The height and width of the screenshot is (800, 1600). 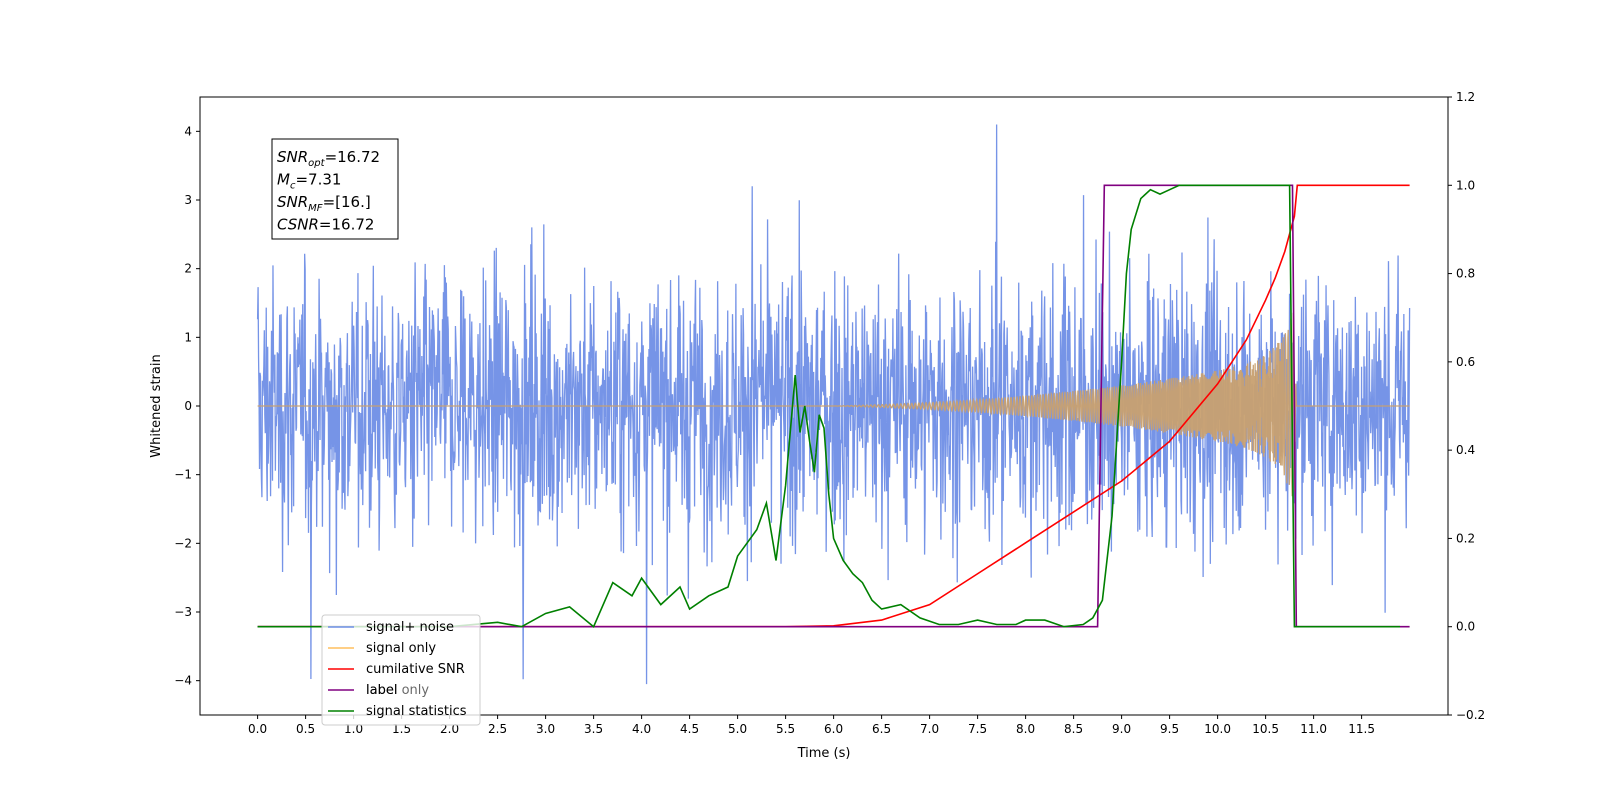 What do you see at coordinates (1466, 406) in the screenshot?
I see `y-axis-right: −0.2 0.0 0.2 0.4 0.6 0.8 1.0 1.2` at bounding box center [1466, 406].